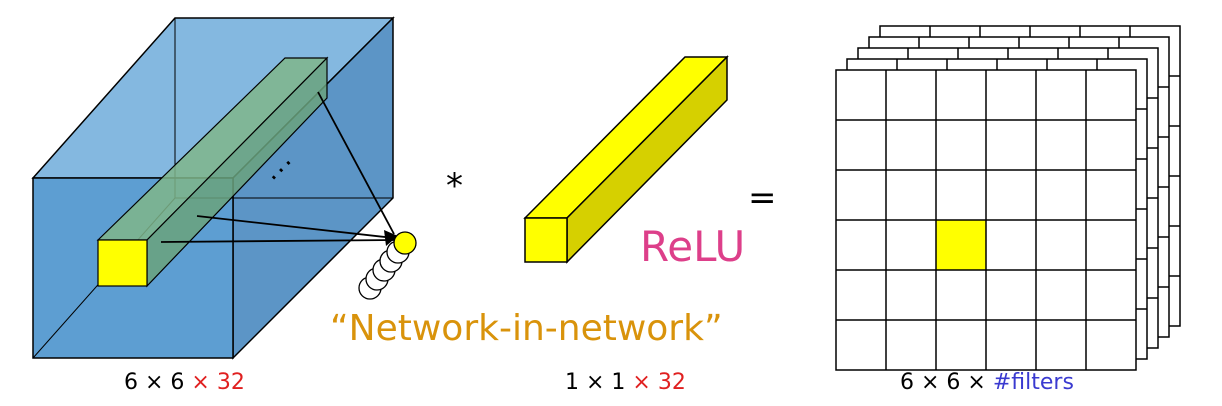 Image resolution: width=1222 pixels, height=406 pixels. Describe the element at coordinates (658, 382) in the screenshot. I see `filter-channels: × 32` at that location.